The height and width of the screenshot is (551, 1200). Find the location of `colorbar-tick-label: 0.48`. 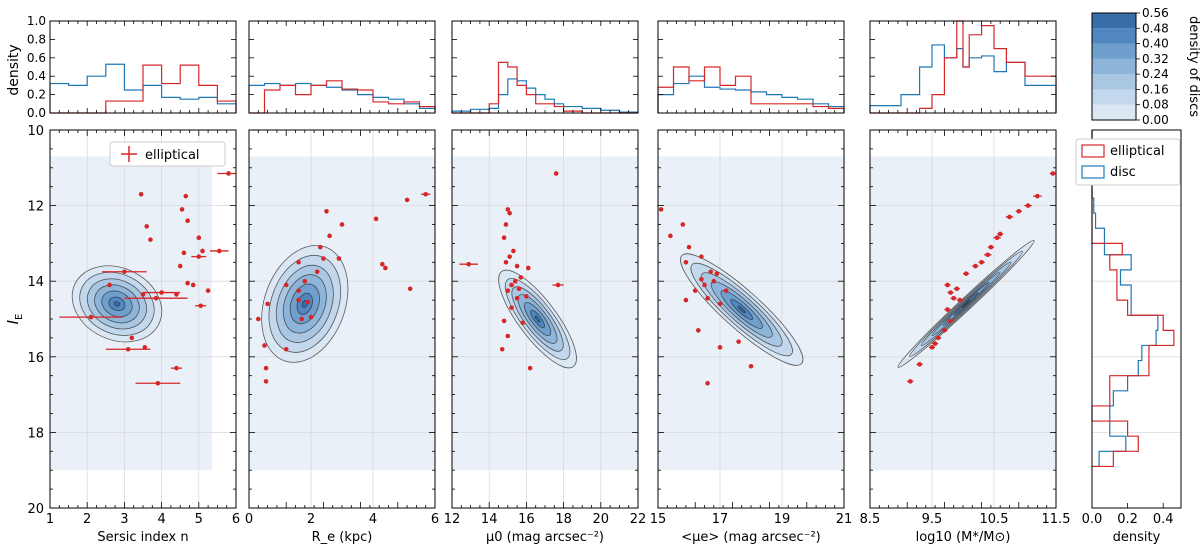

colorbar-tick-label: 0.48 is located at coordinates (1155, 28).